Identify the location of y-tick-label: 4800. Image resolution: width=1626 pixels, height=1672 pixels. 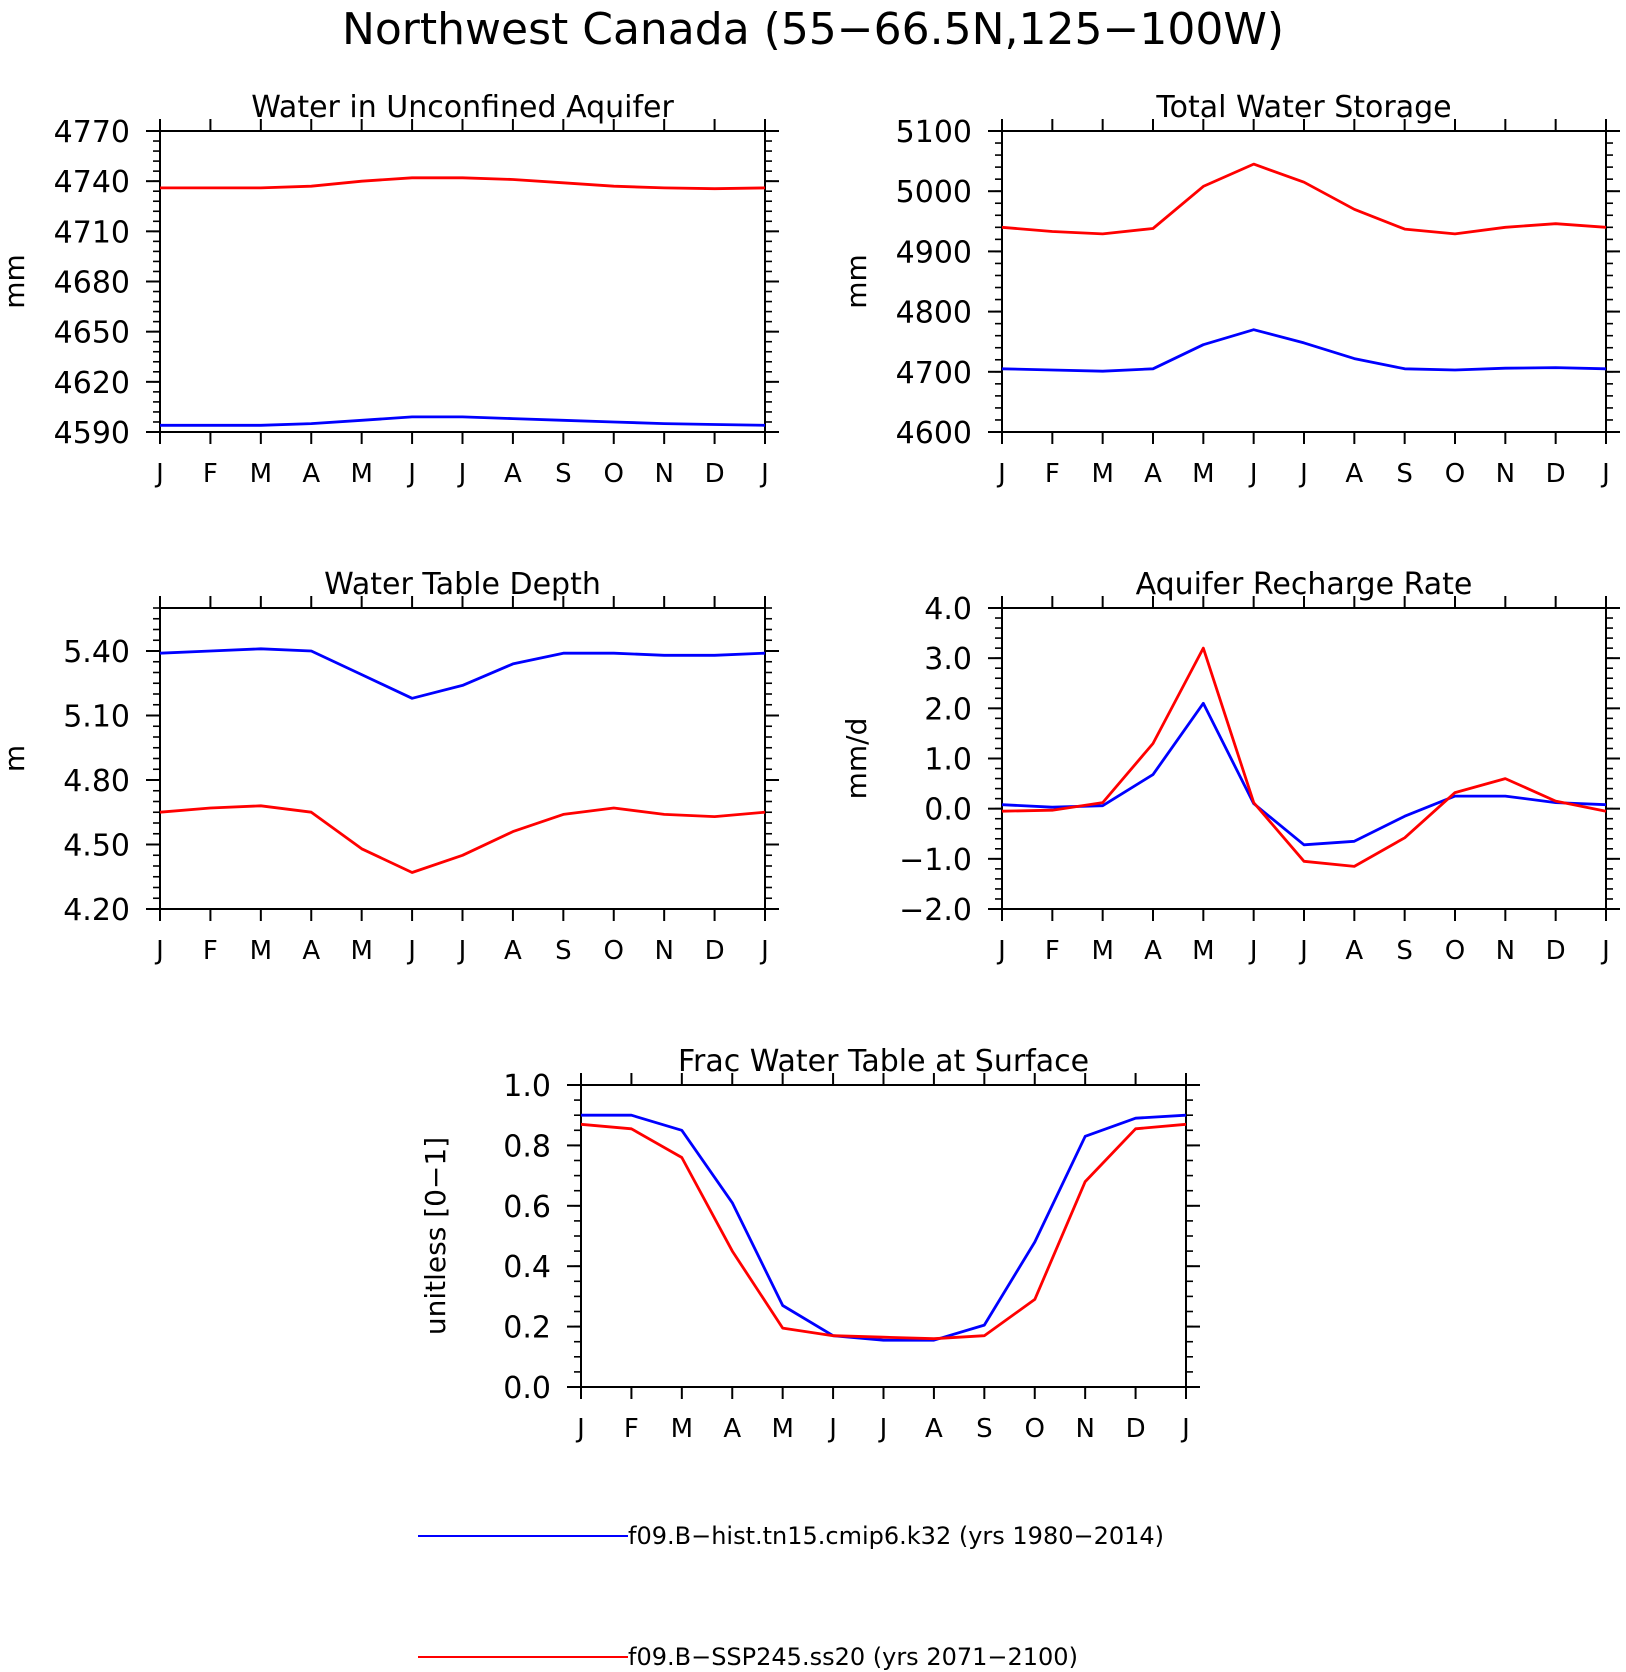
(934, 313).